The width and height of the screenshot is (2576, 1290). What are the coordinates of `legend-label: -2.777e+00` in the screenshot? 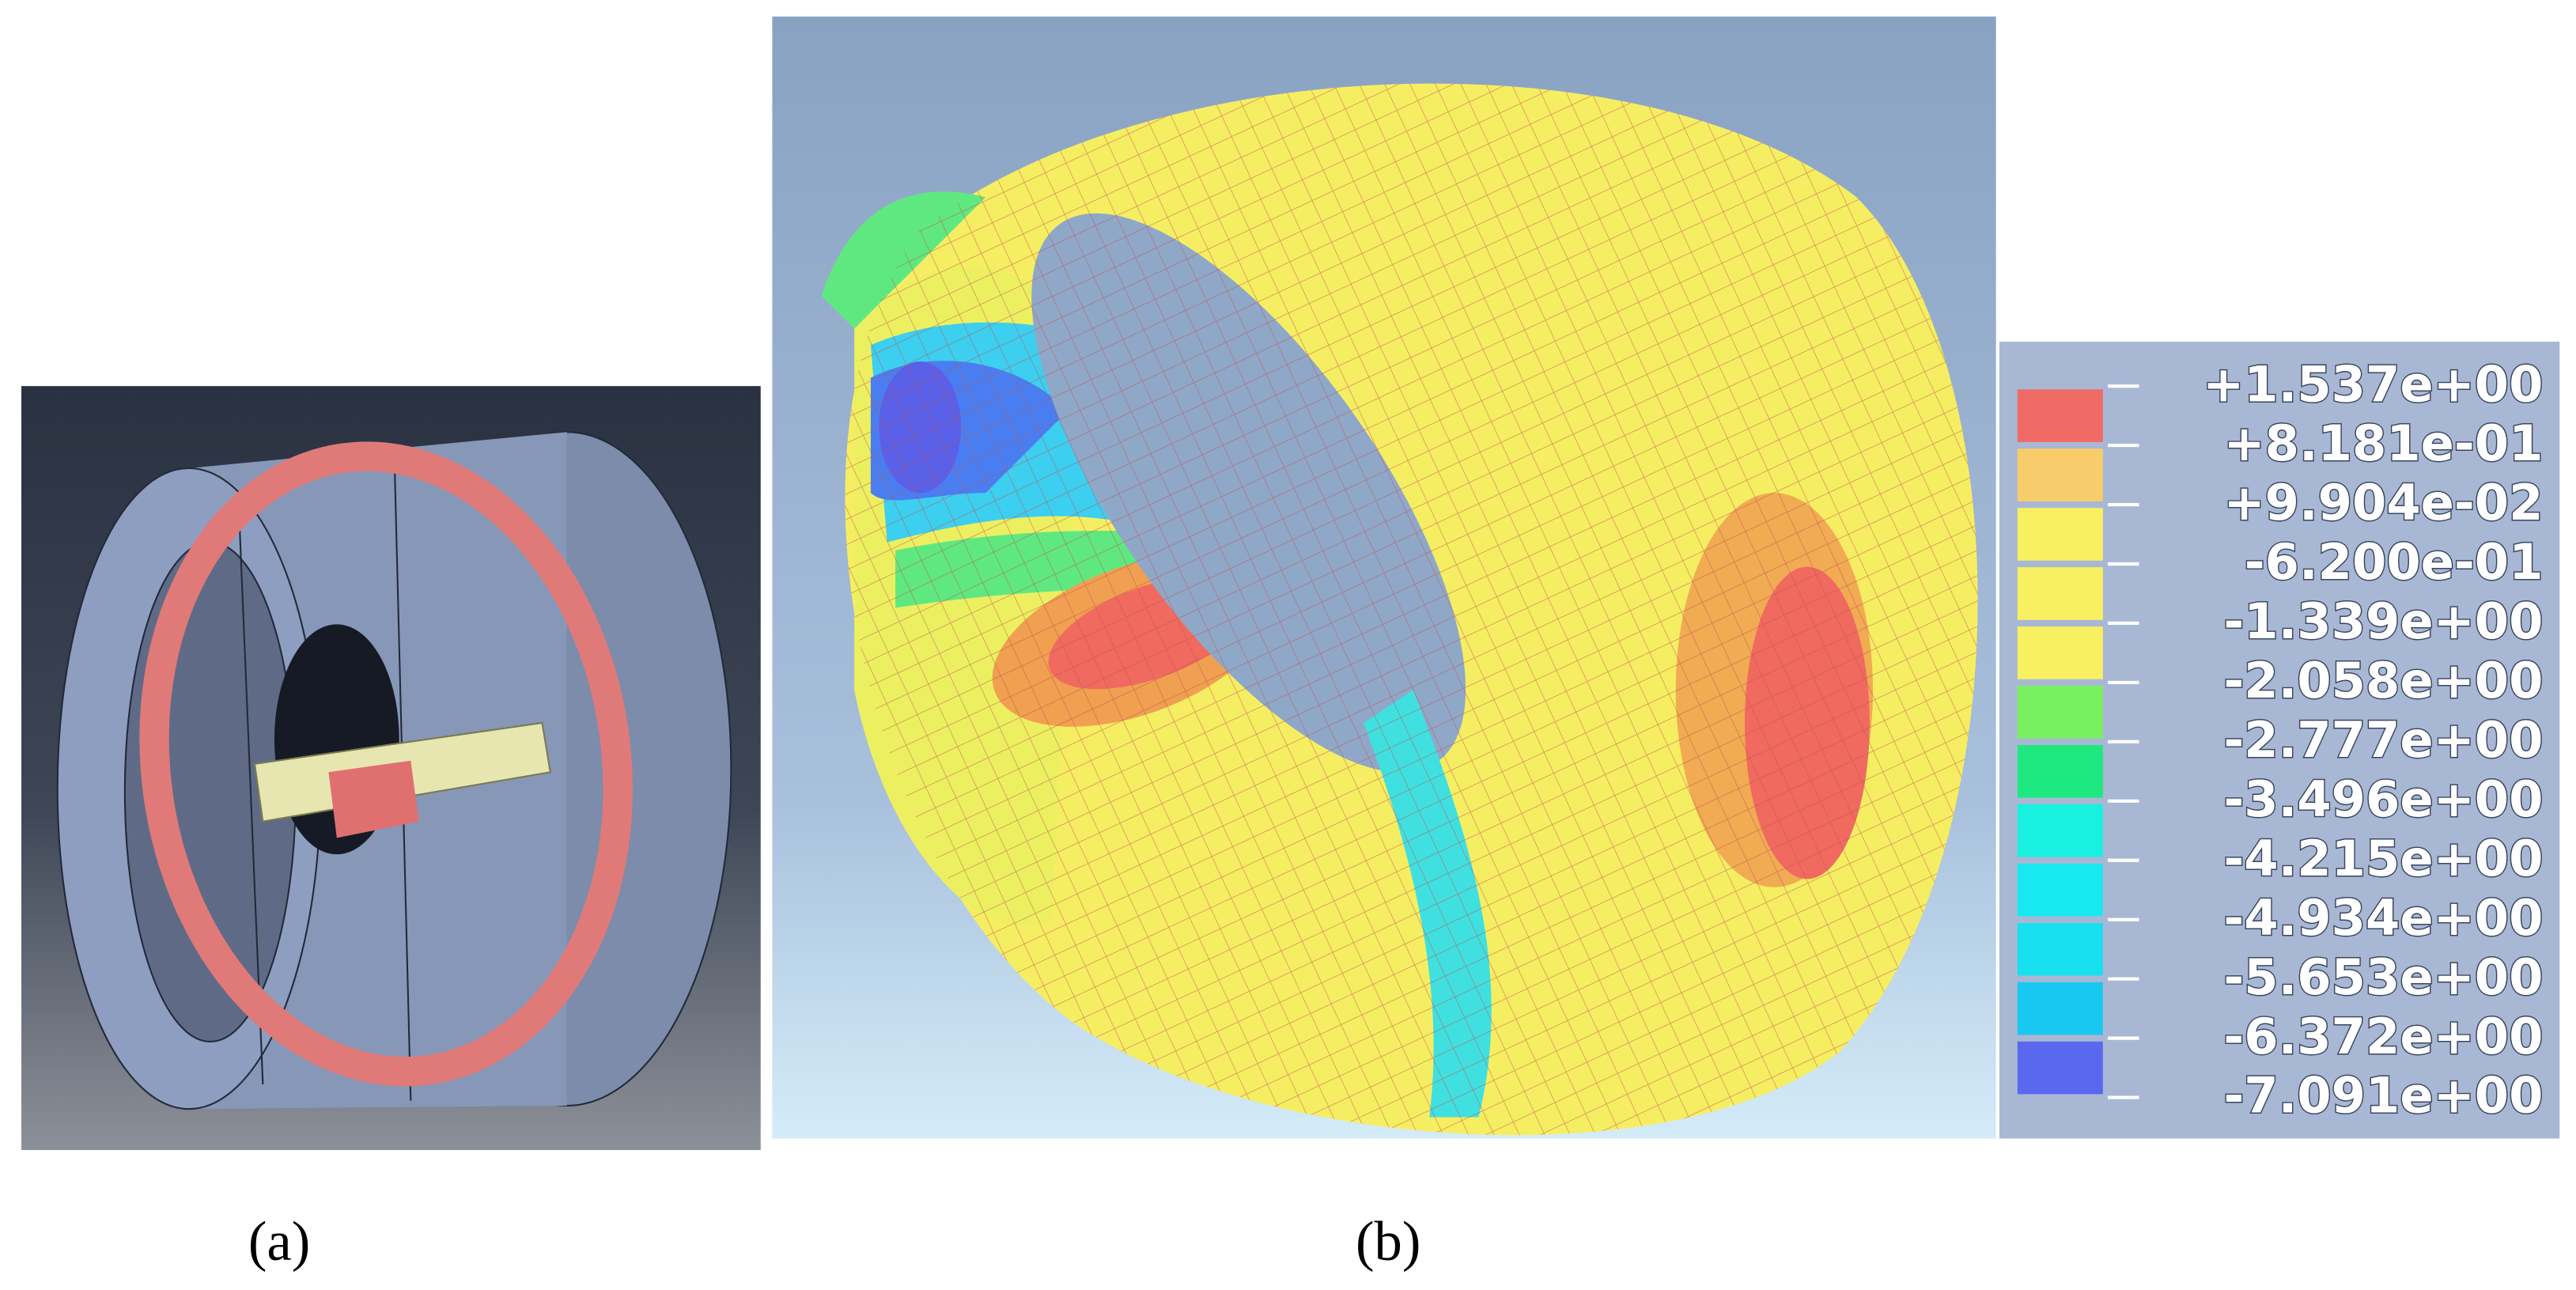 It's located at (2383, 740).